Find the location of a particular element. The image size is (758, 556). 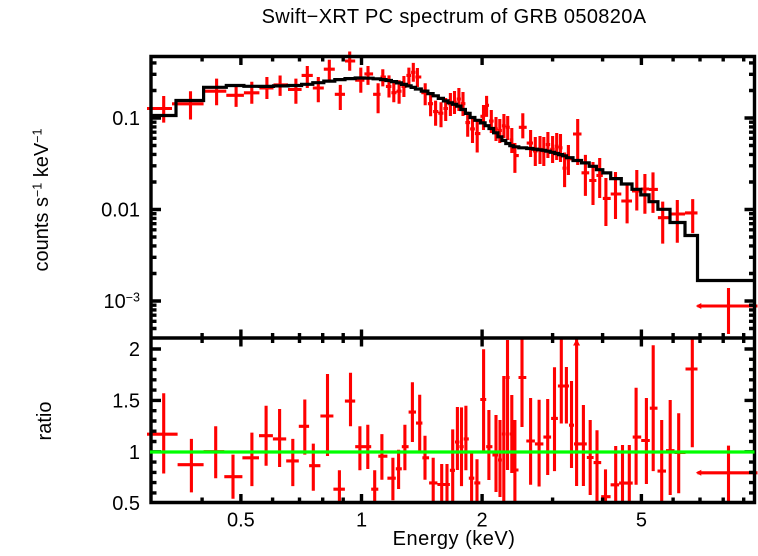

svg-text: 5 is located at coordinates (641, 521).